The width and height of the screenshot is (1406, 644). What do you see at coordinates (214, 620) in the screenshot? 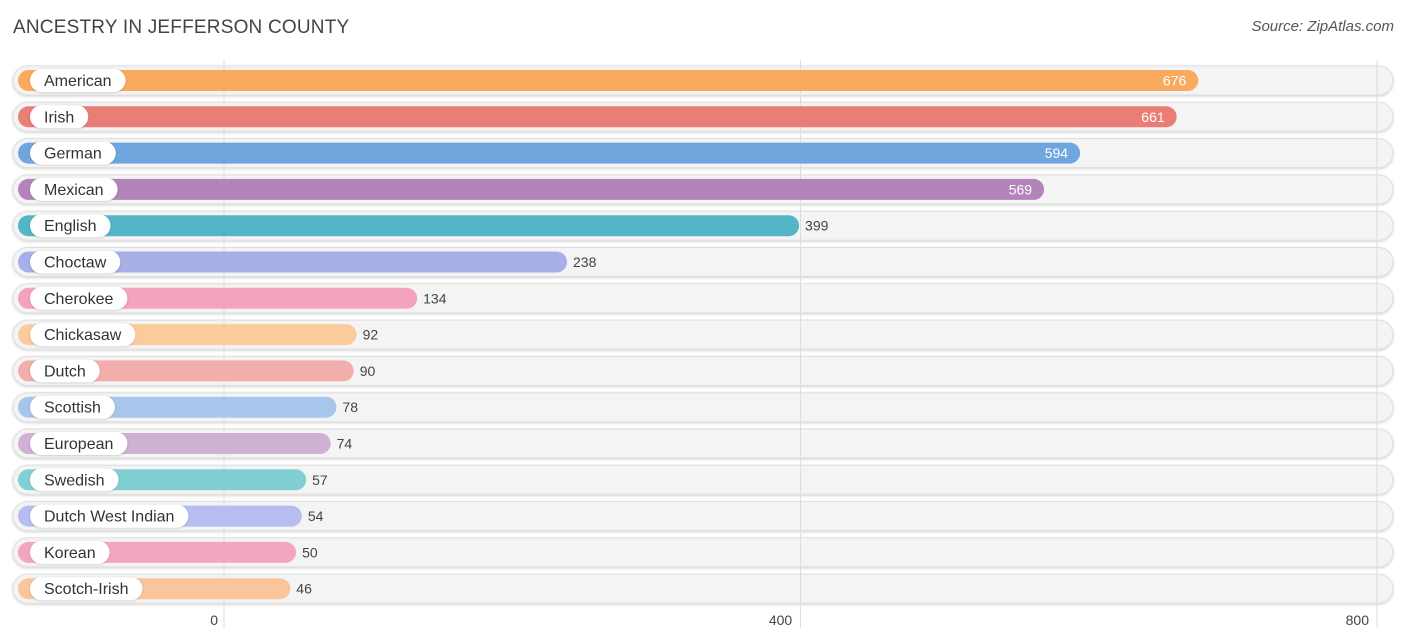
I see `x-tick-label: 0` at bounding box center [214, 620].